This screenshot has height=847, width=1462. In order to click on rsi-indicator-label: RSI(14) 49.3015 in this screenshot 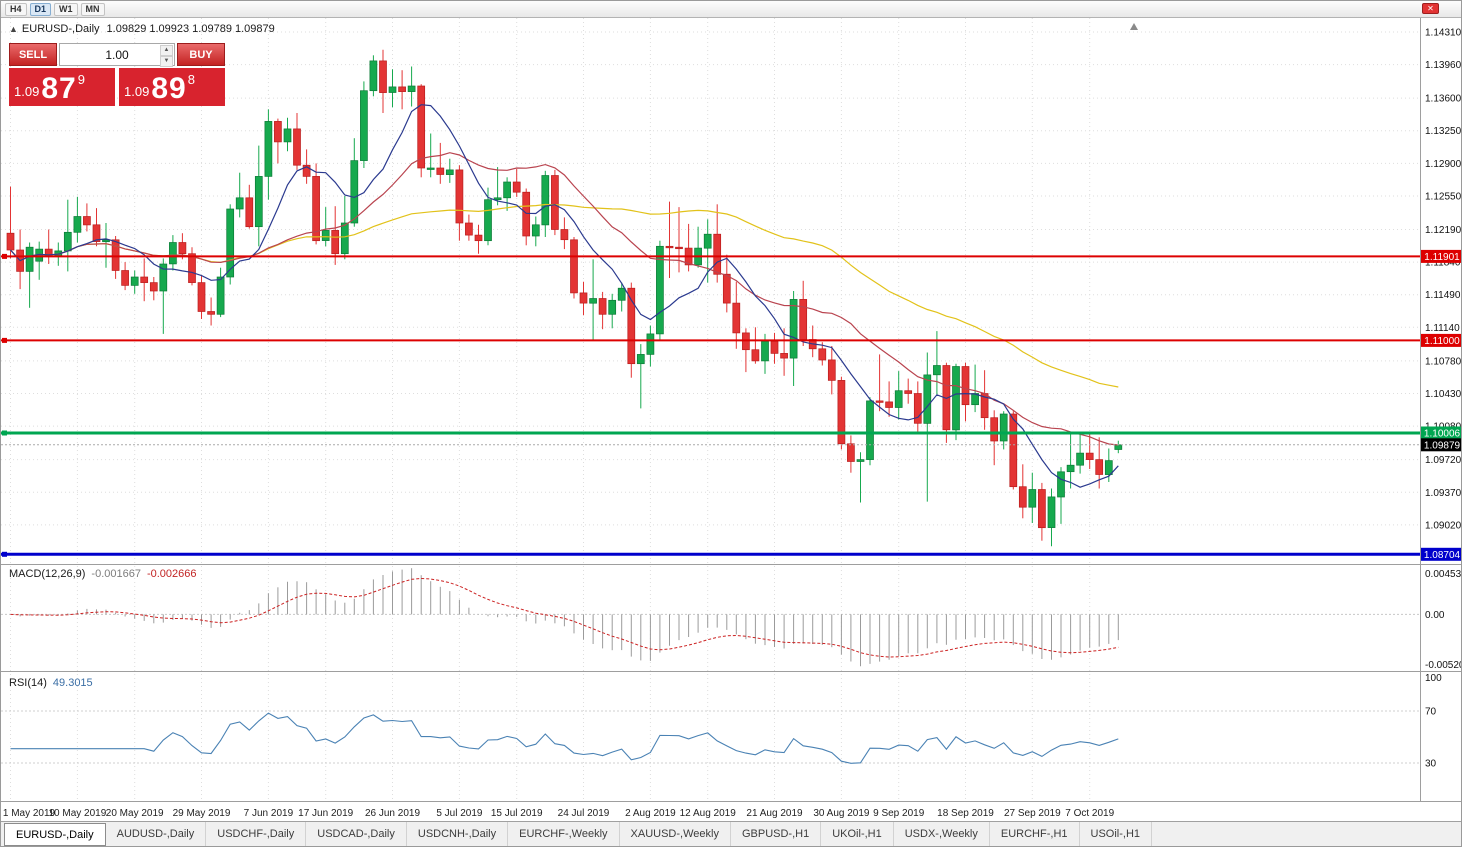, I will do `click(51, 683)`.